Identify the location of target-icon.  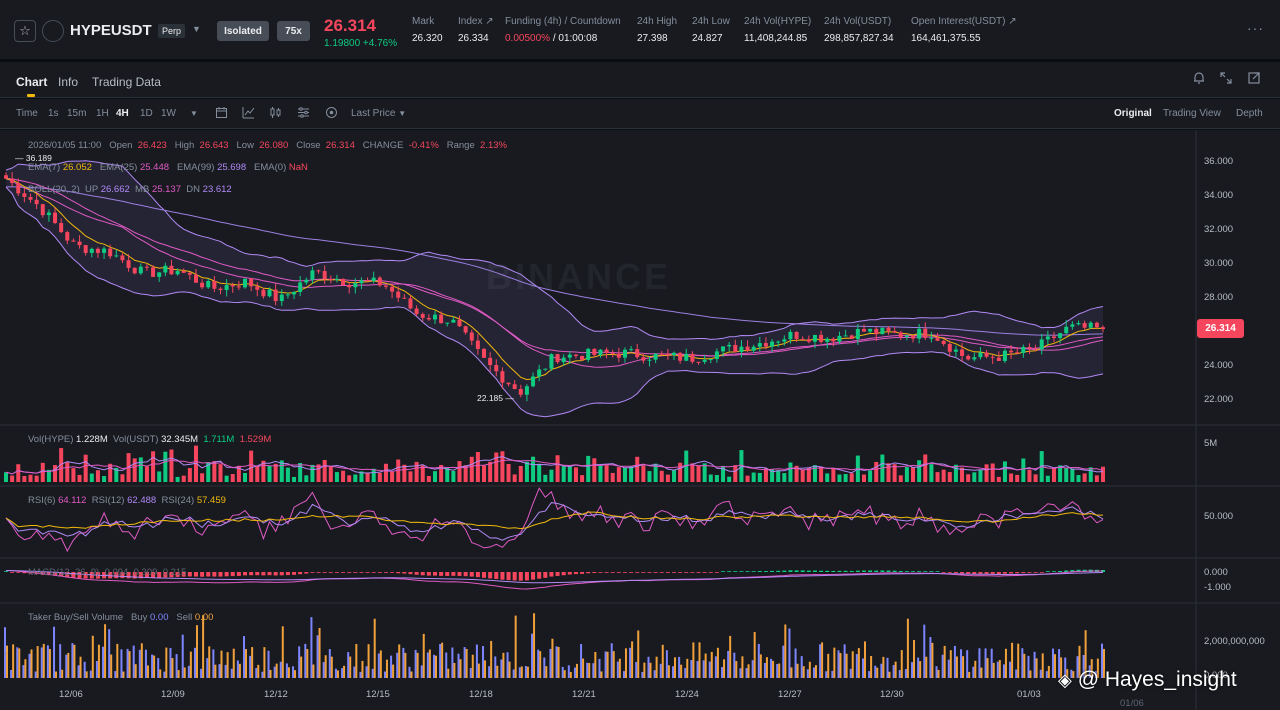
(331, 114).